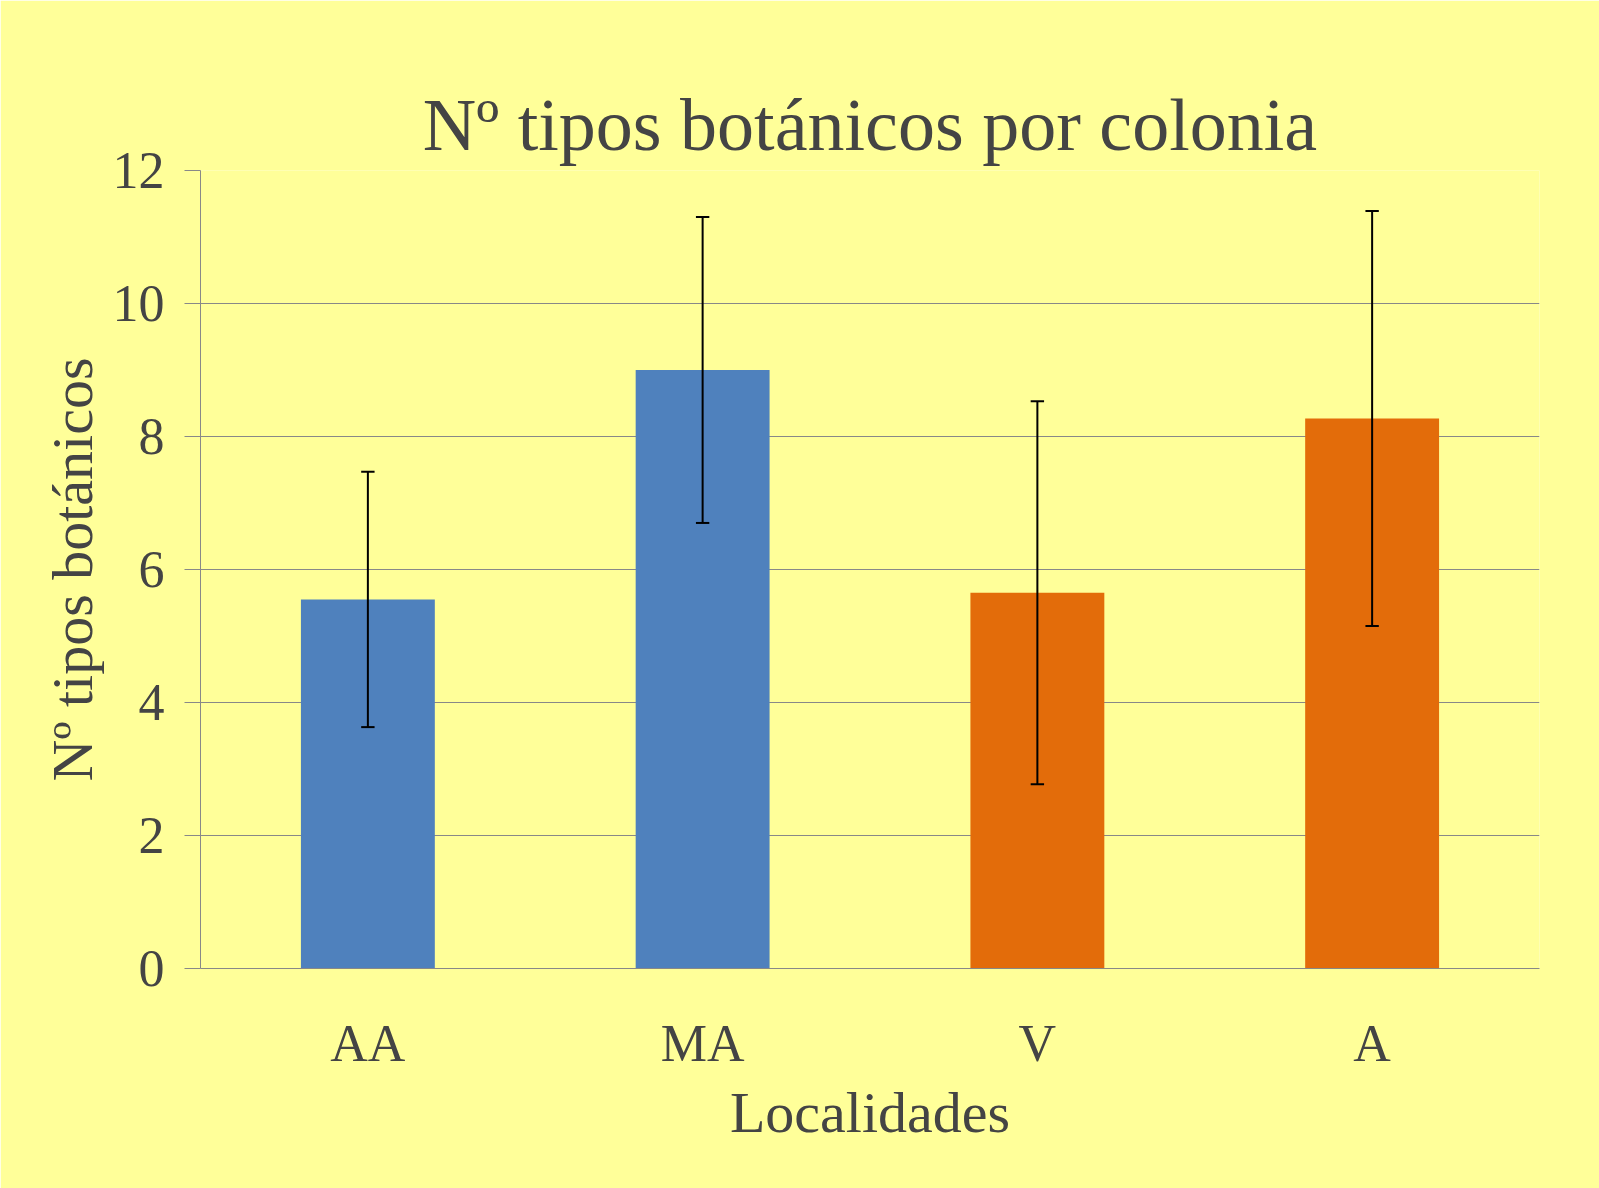 The image size is (1599, 1188). I want to click on x-tick-label: MA, so click(702, 1043).